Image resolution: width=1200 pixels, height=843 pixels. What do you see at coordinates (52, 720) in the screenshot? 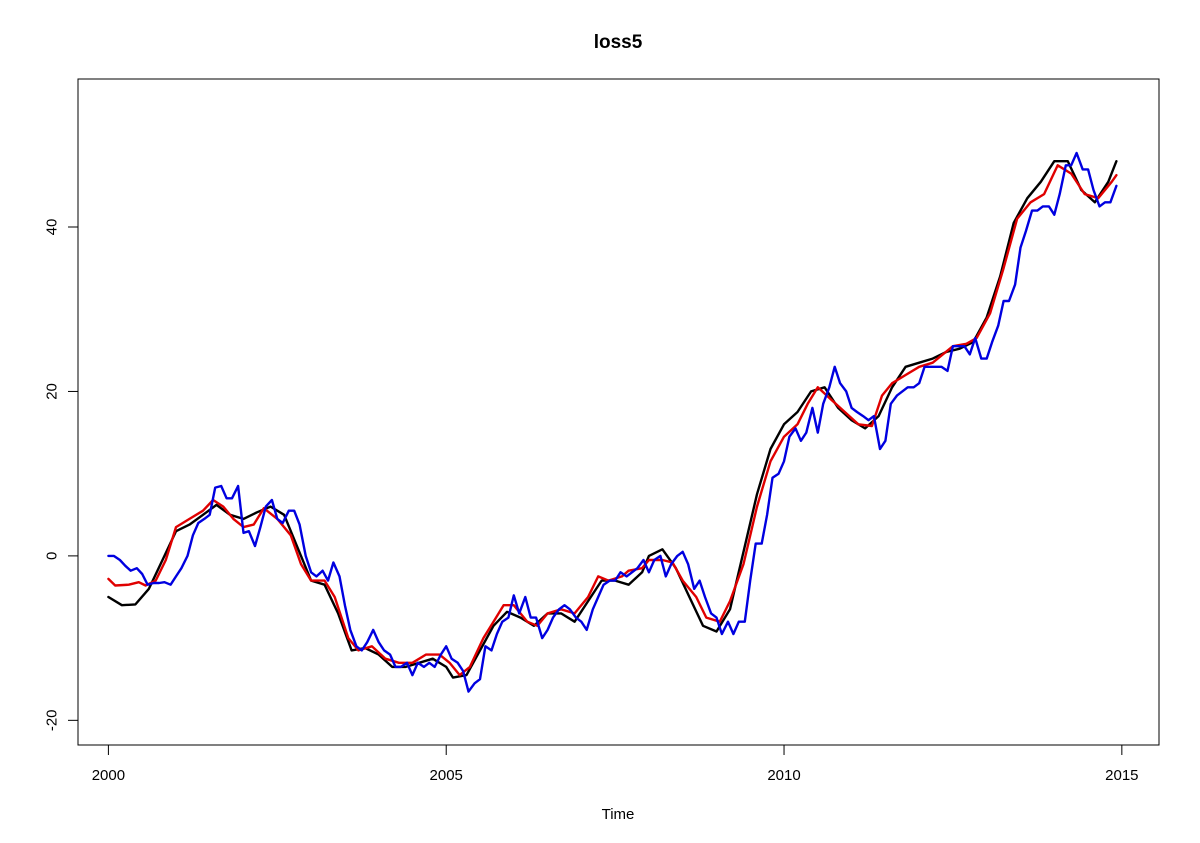
I see `y-tick-label: -20` at bounding box center [52, 720].